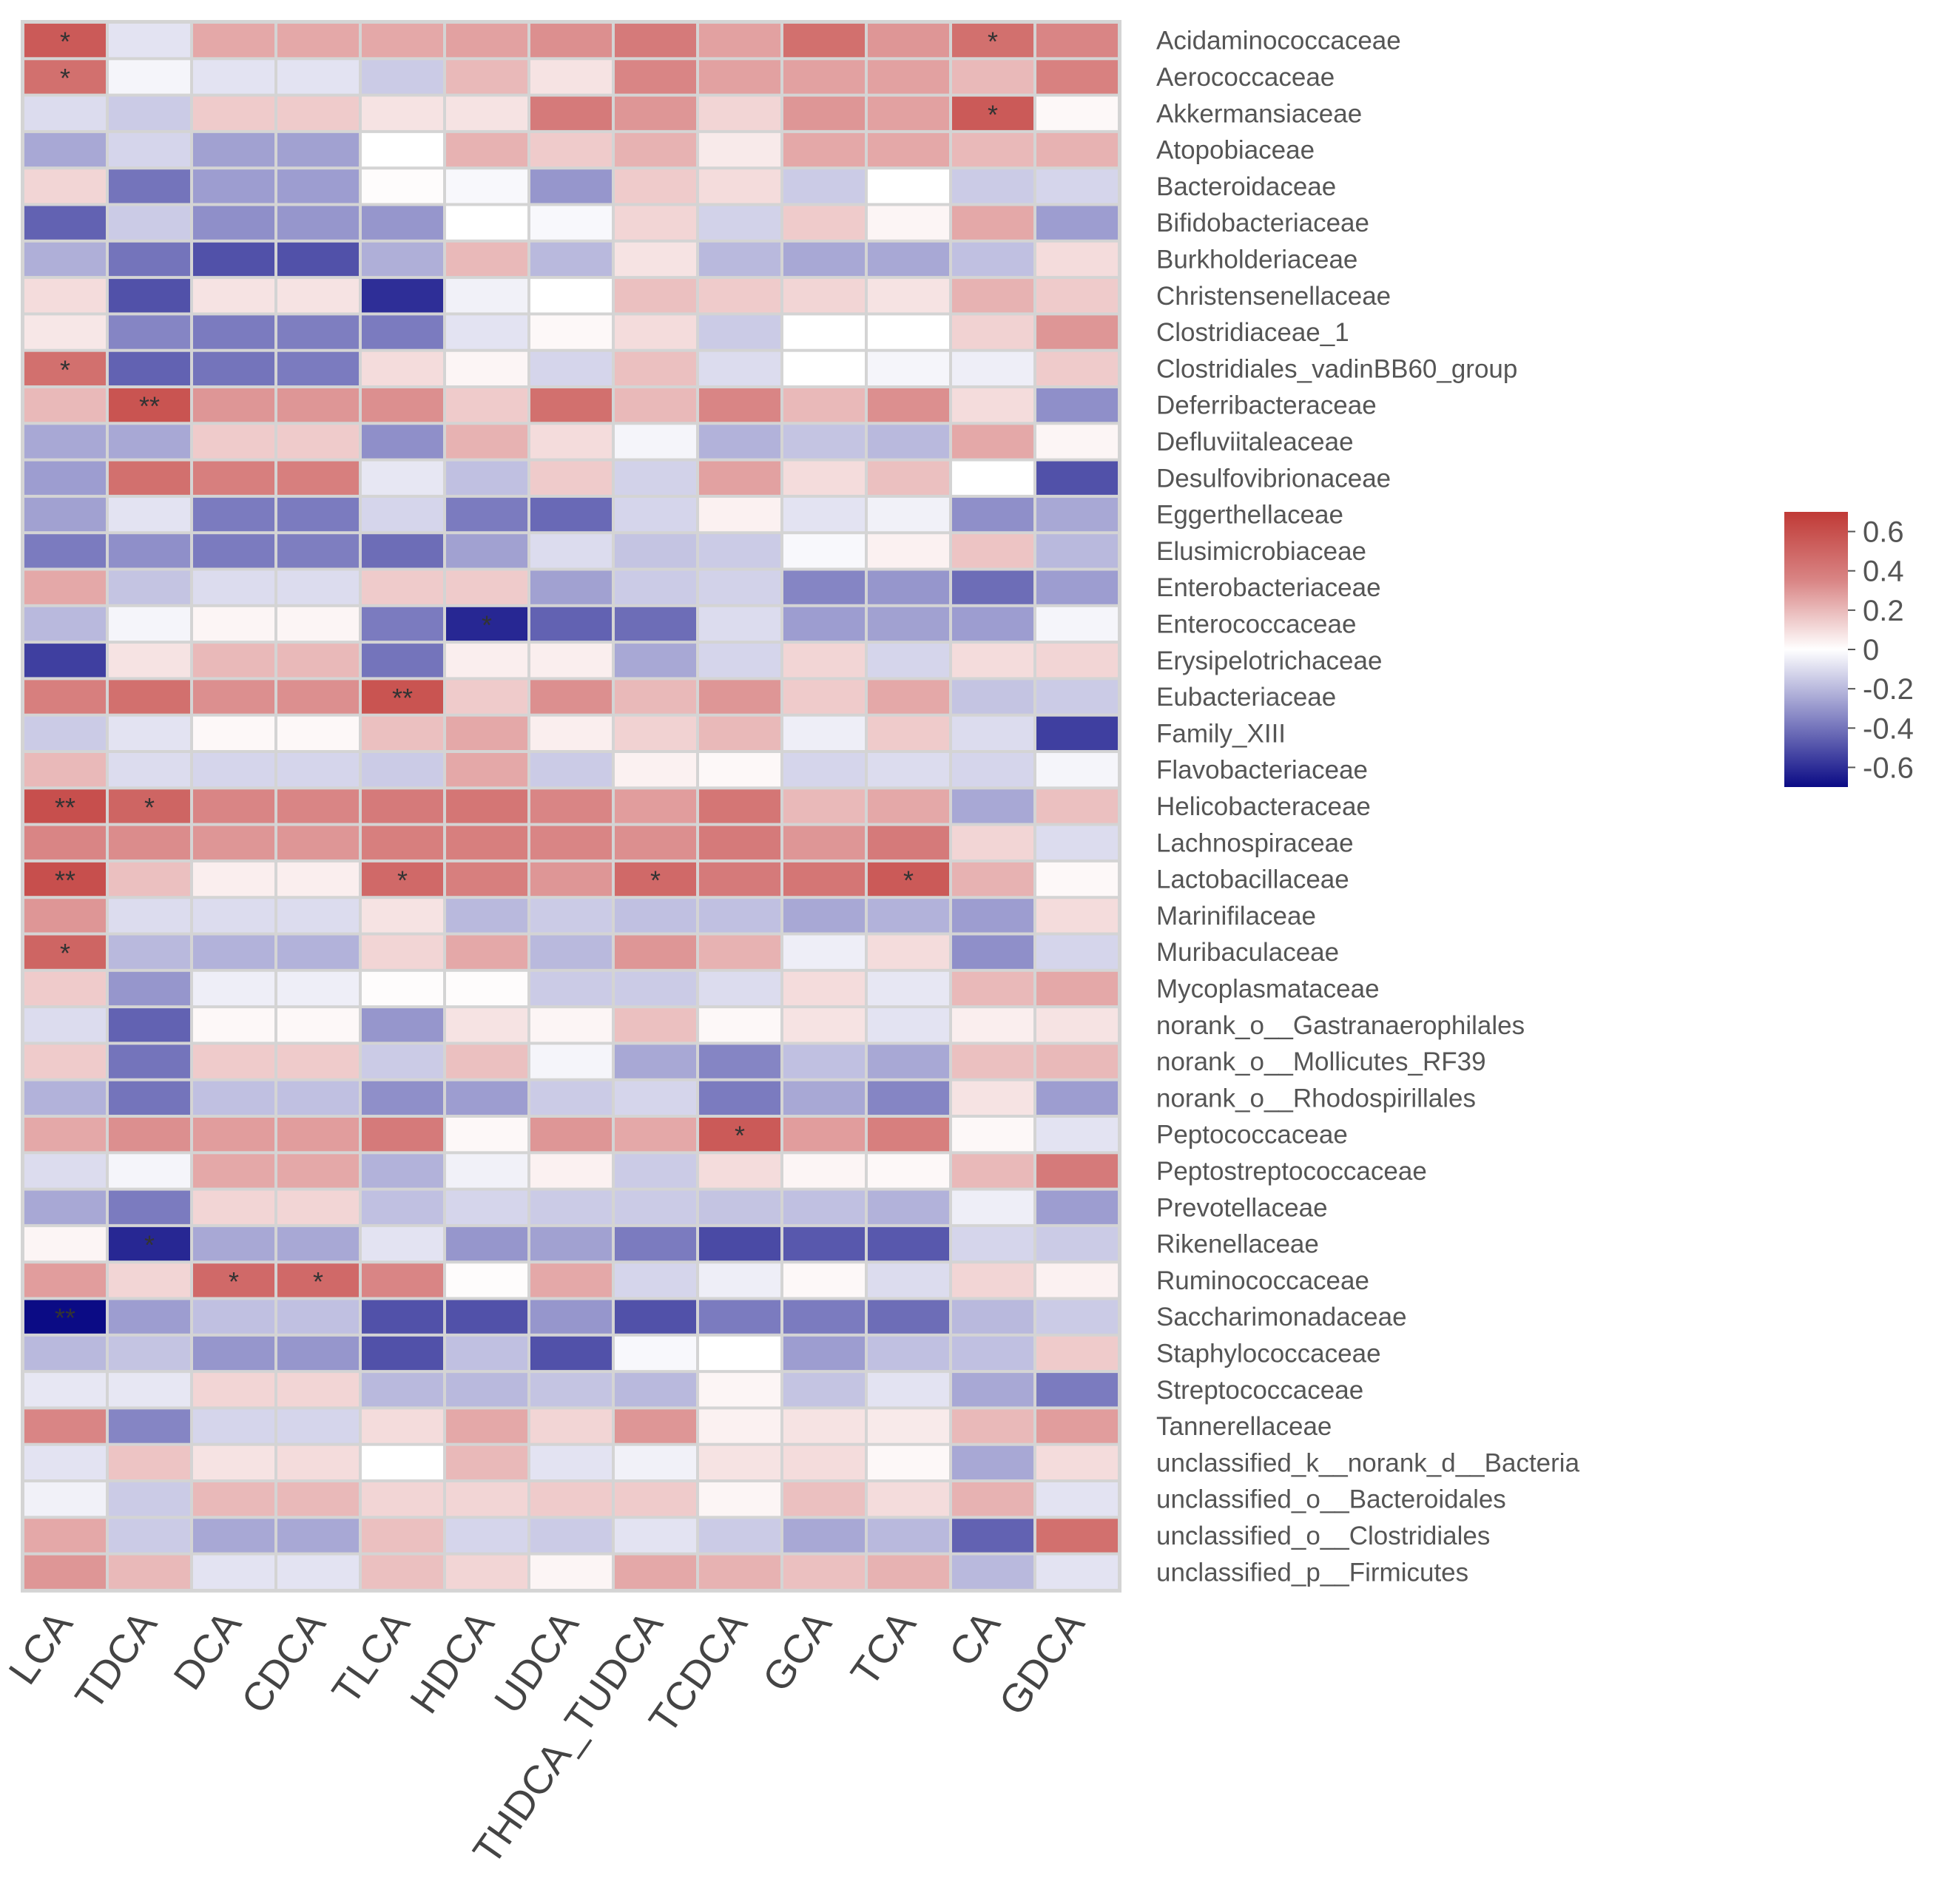 Image resolution: width=1933 pixels, height=1904 pixels. What do you see at coordinates (1042, 1663) in the screenshot?
I see `column-label: GDCA` at bounding box center [1042, 1663].